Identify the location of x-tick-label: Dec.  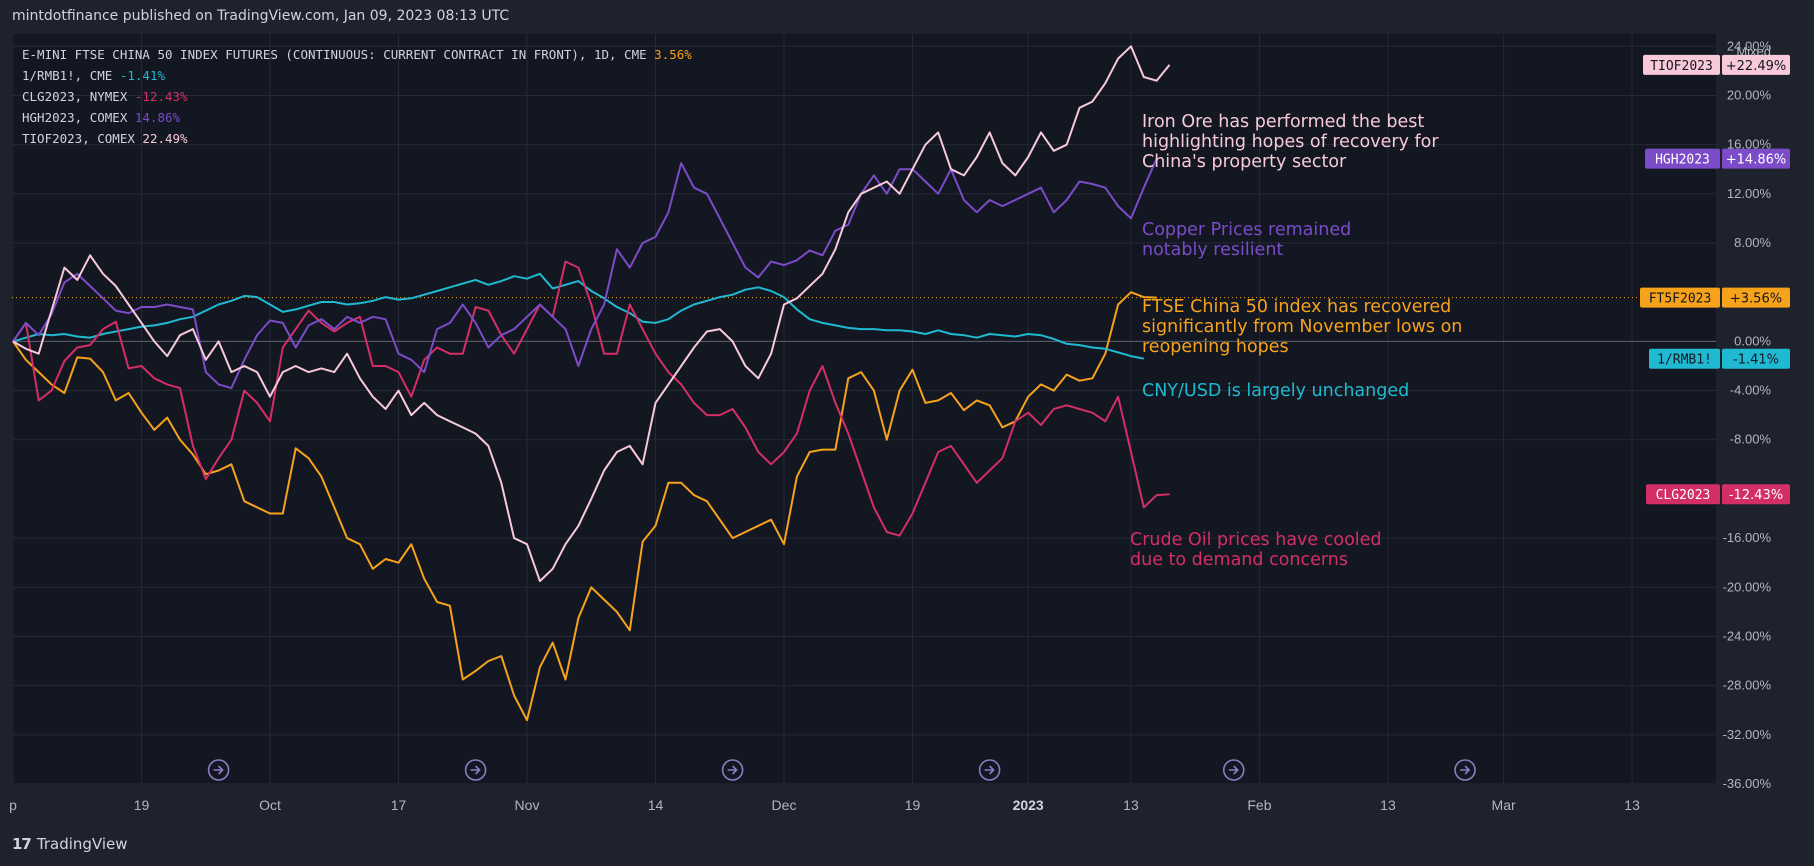
(784, 805).